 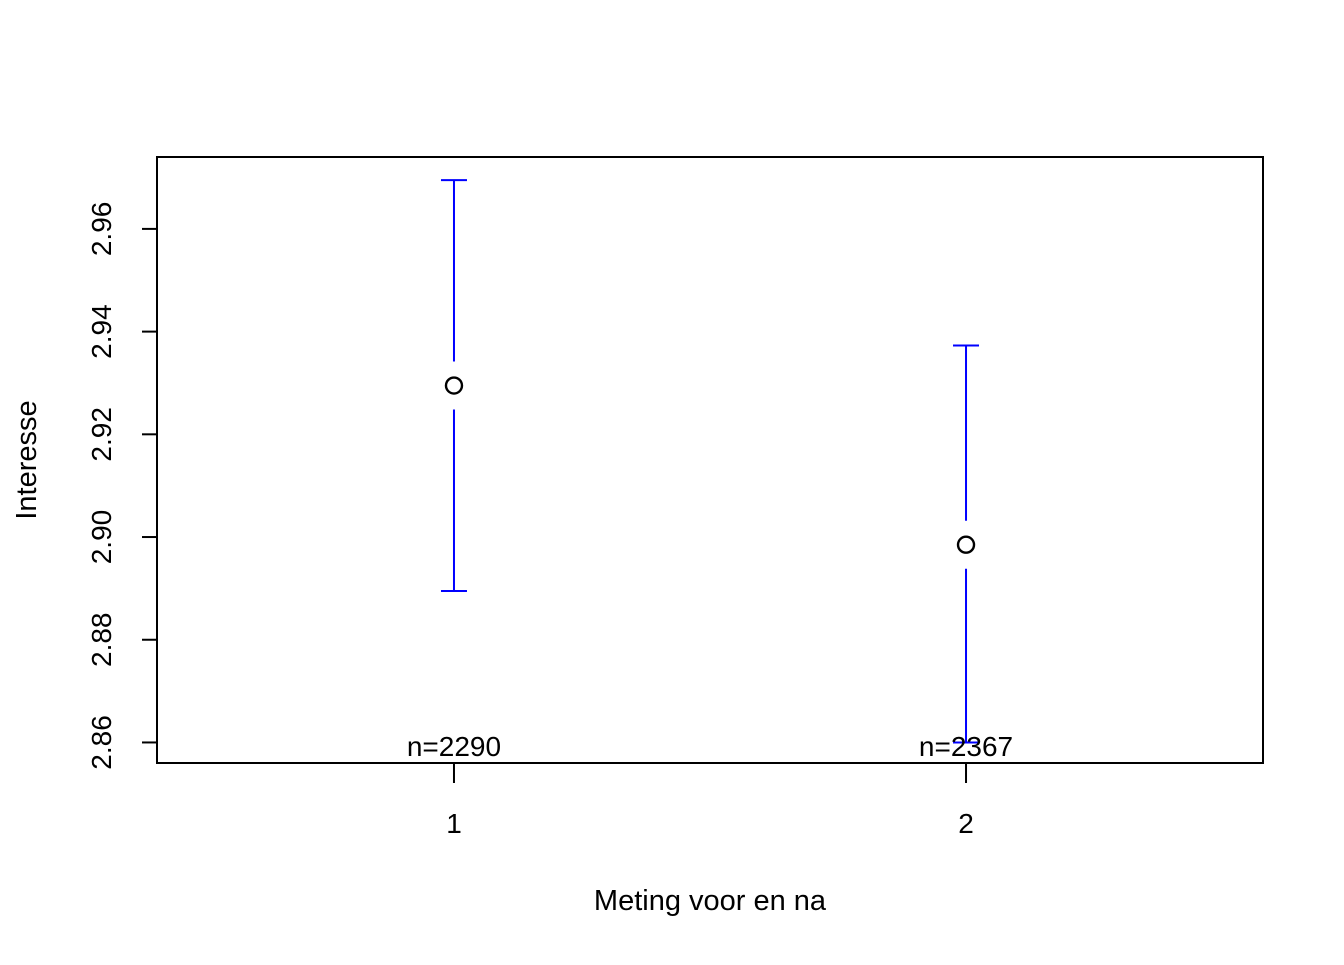 I want to click on x-axis-title: Meting voor en na, so click(x=710, y=901).